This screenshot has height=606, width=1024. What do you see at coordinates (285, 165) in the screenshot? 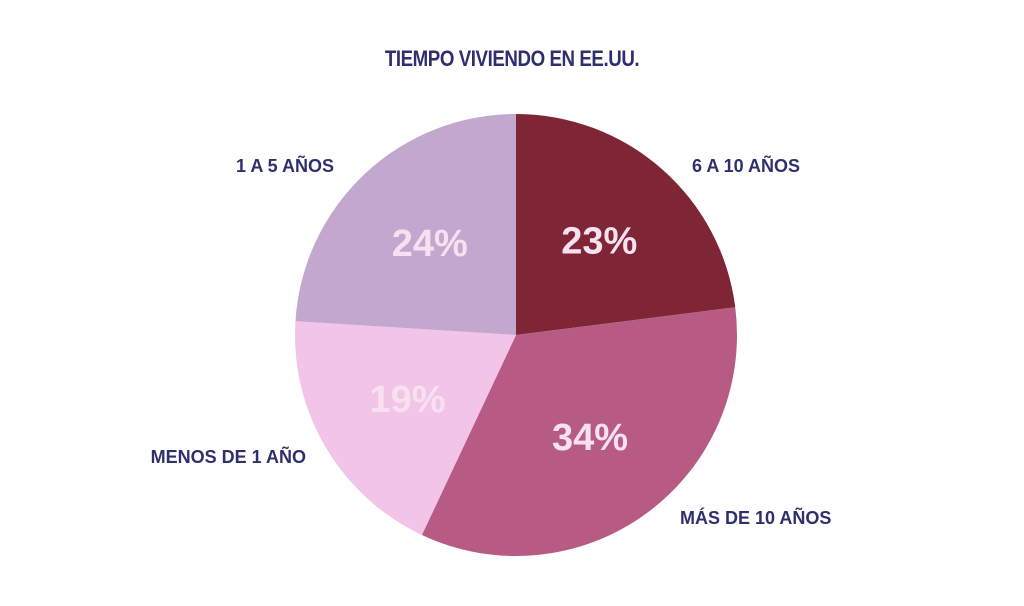
I see `slice-category-label: 1 A 5 AÑOS` at bounding box center [285, 165].